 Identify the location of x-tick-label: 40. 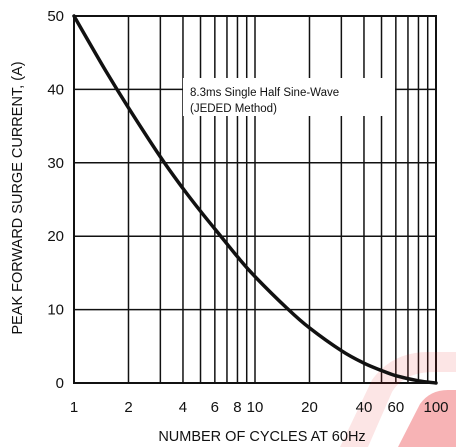
(364, 407).